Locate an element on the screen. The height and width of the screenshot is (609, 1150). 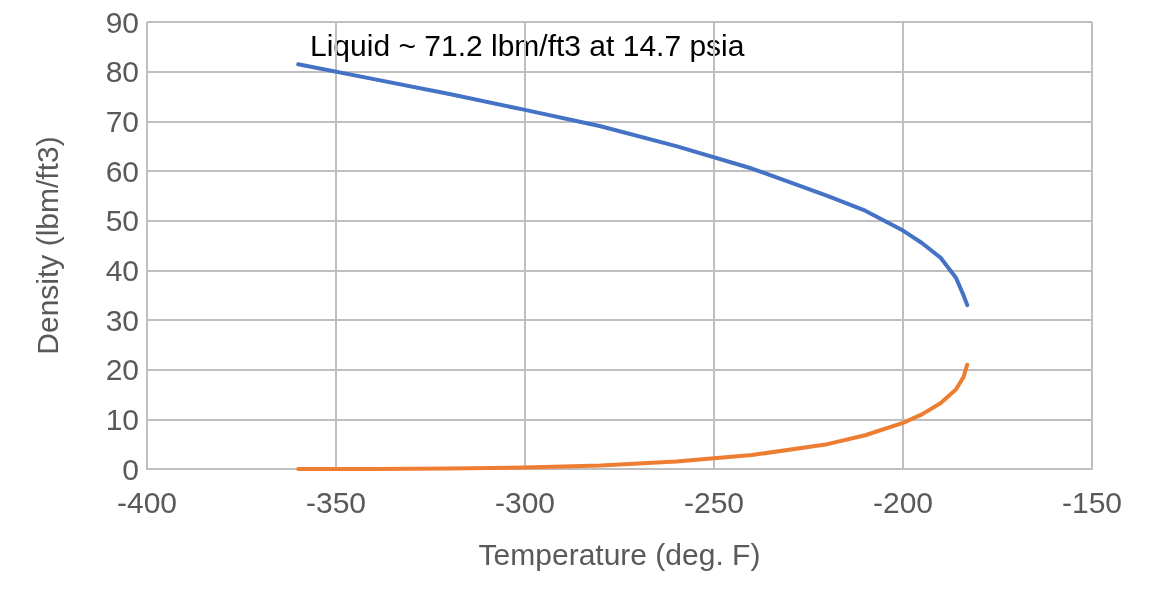
line-series is located at coordinates (633, 416).